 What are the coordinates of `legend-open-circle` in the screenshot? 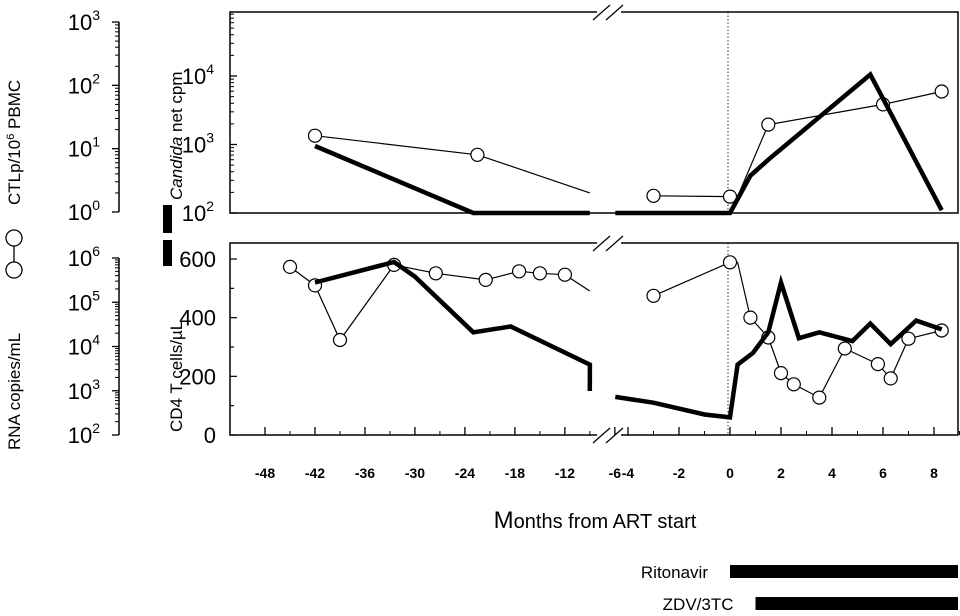 It's located at (14, 254).